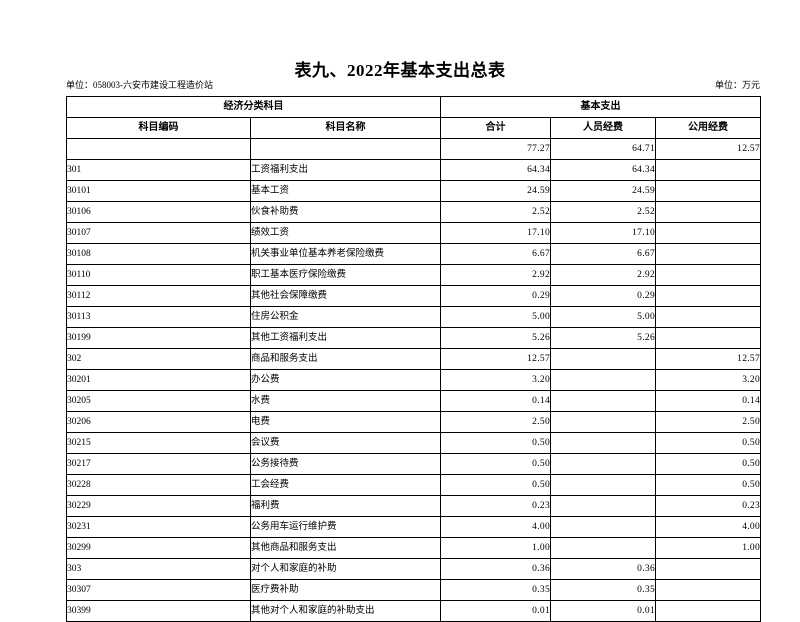 The image size is (800, 622). I want to click on table-head: 经济分类科目 基本支出 科目编码 科目名称 合计 人员经费 公用经费, so click(414, 117).